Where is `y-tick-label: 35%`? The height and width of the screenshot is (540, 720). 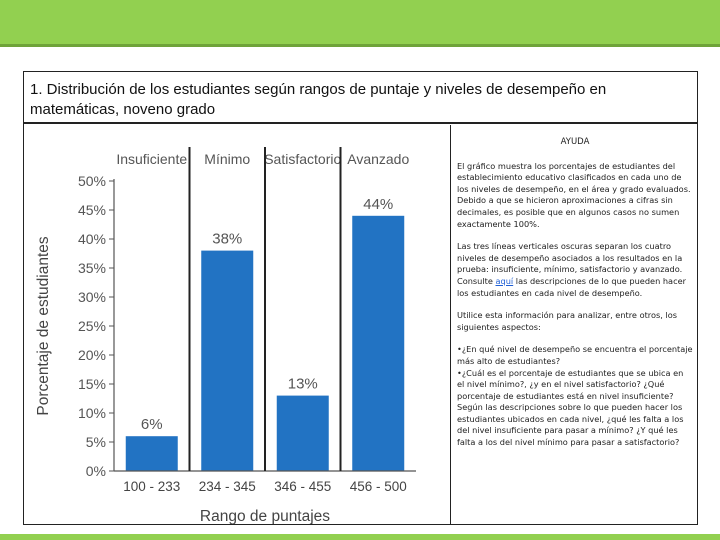 y-tick-label: 35% is located at coordinates (92, 268).